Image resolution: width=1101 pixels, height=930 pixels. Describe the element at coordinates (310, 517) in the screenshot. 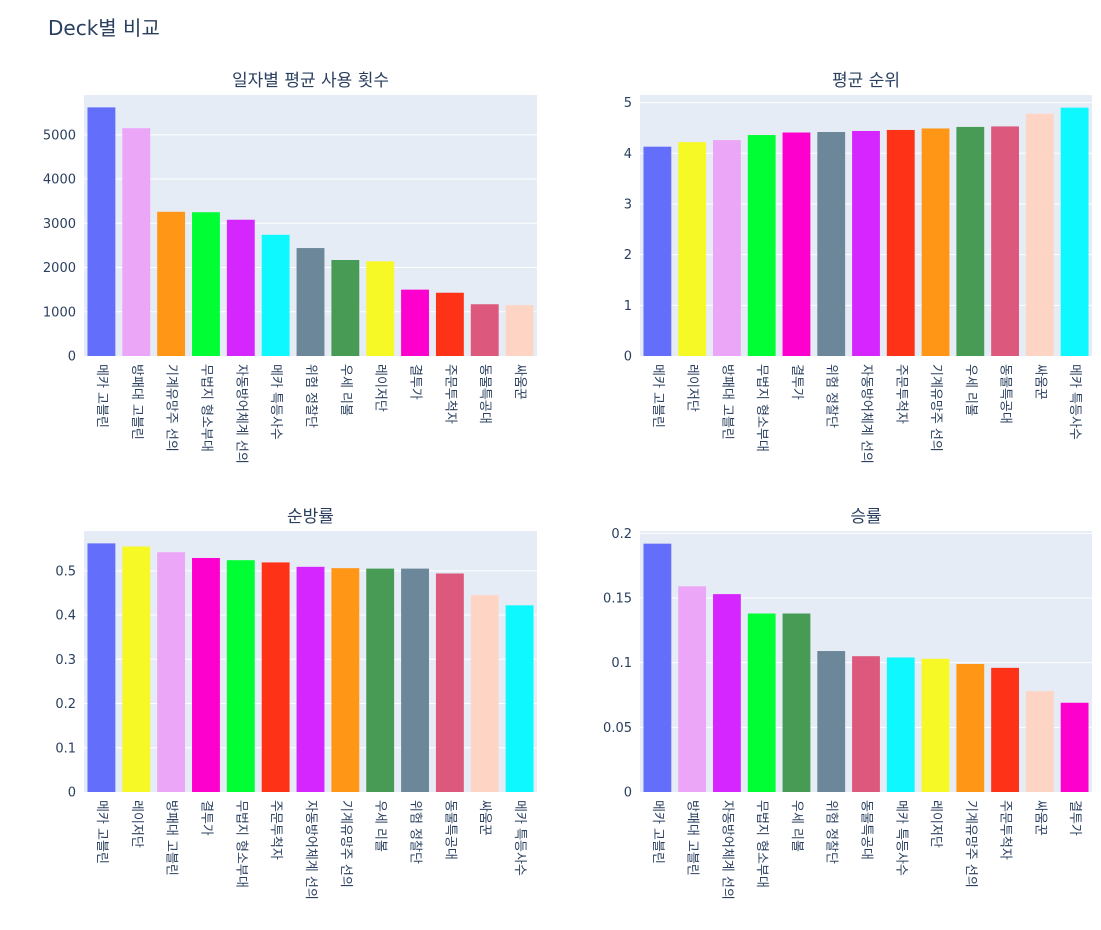

I see `subplot-title: 순방률` at that location.